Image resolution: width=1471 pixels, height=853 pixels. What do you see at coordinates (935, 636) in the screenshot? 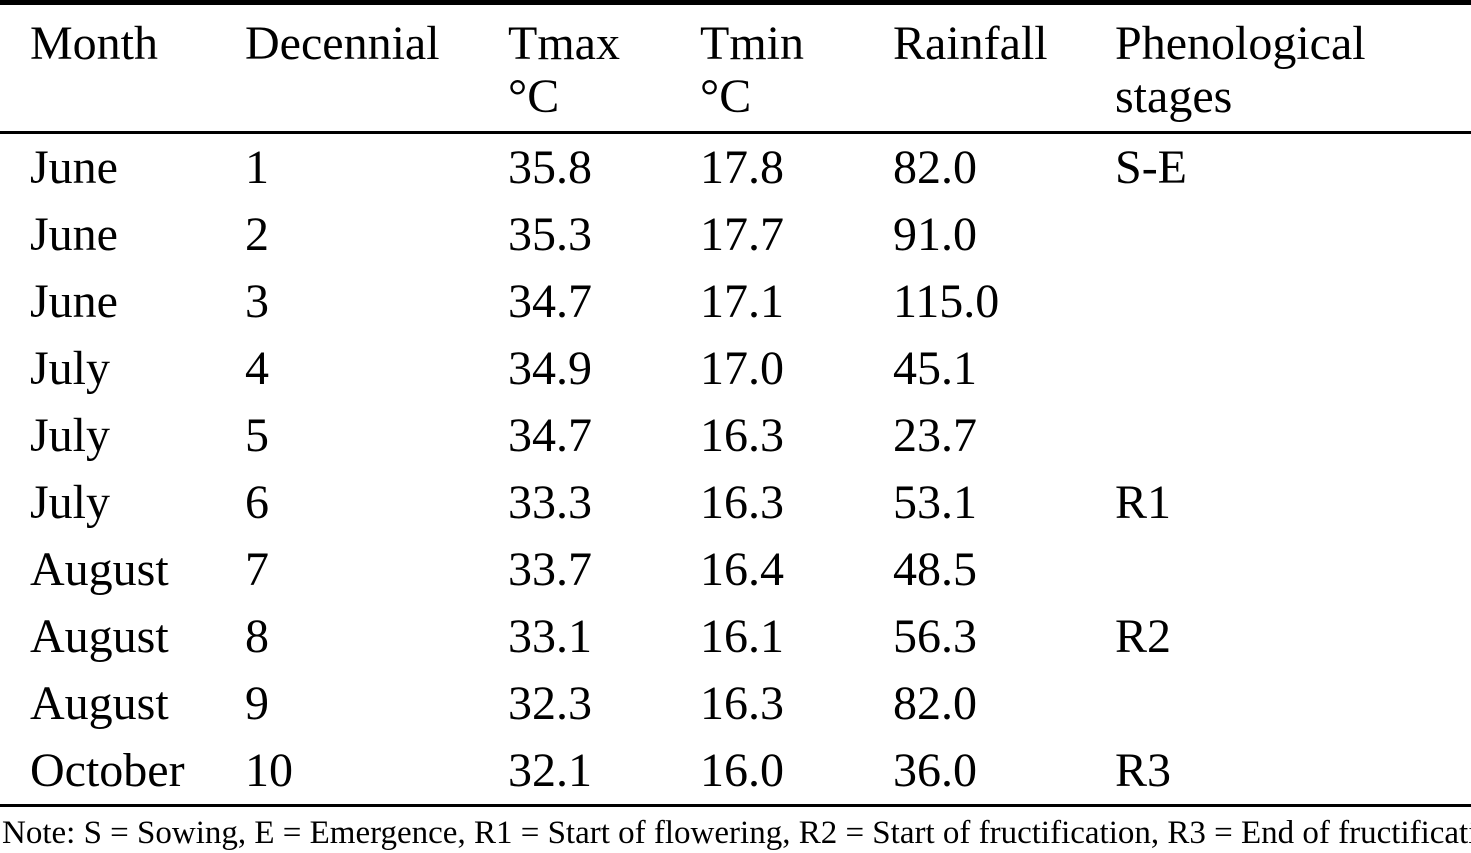
I see `table-cell: 56.3` at bounding box center [935, 636].